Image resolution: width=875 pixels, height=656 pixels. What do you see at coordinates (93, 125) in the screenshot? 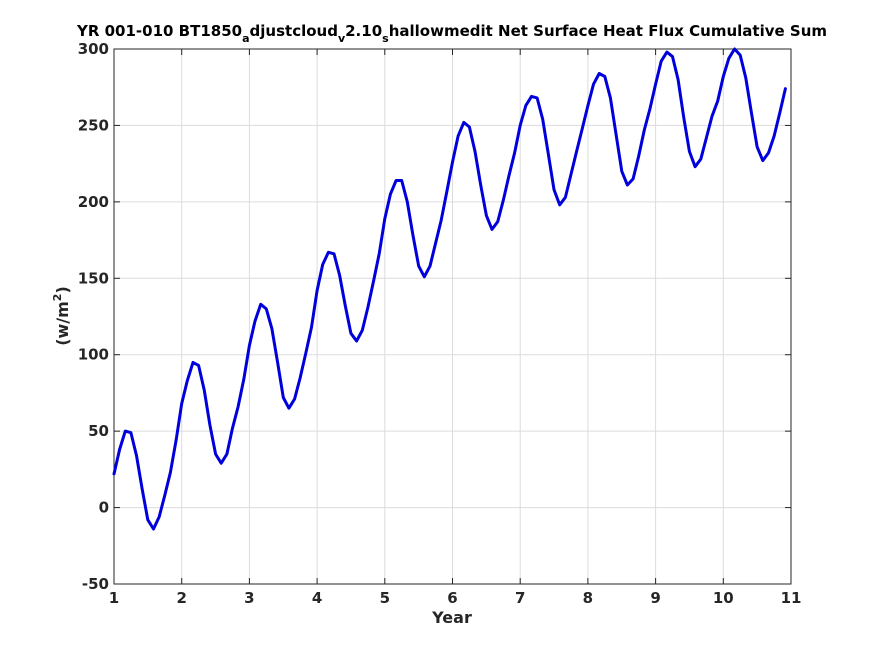
I see `y-tick-label: 250` at bounding box center [93, 125].